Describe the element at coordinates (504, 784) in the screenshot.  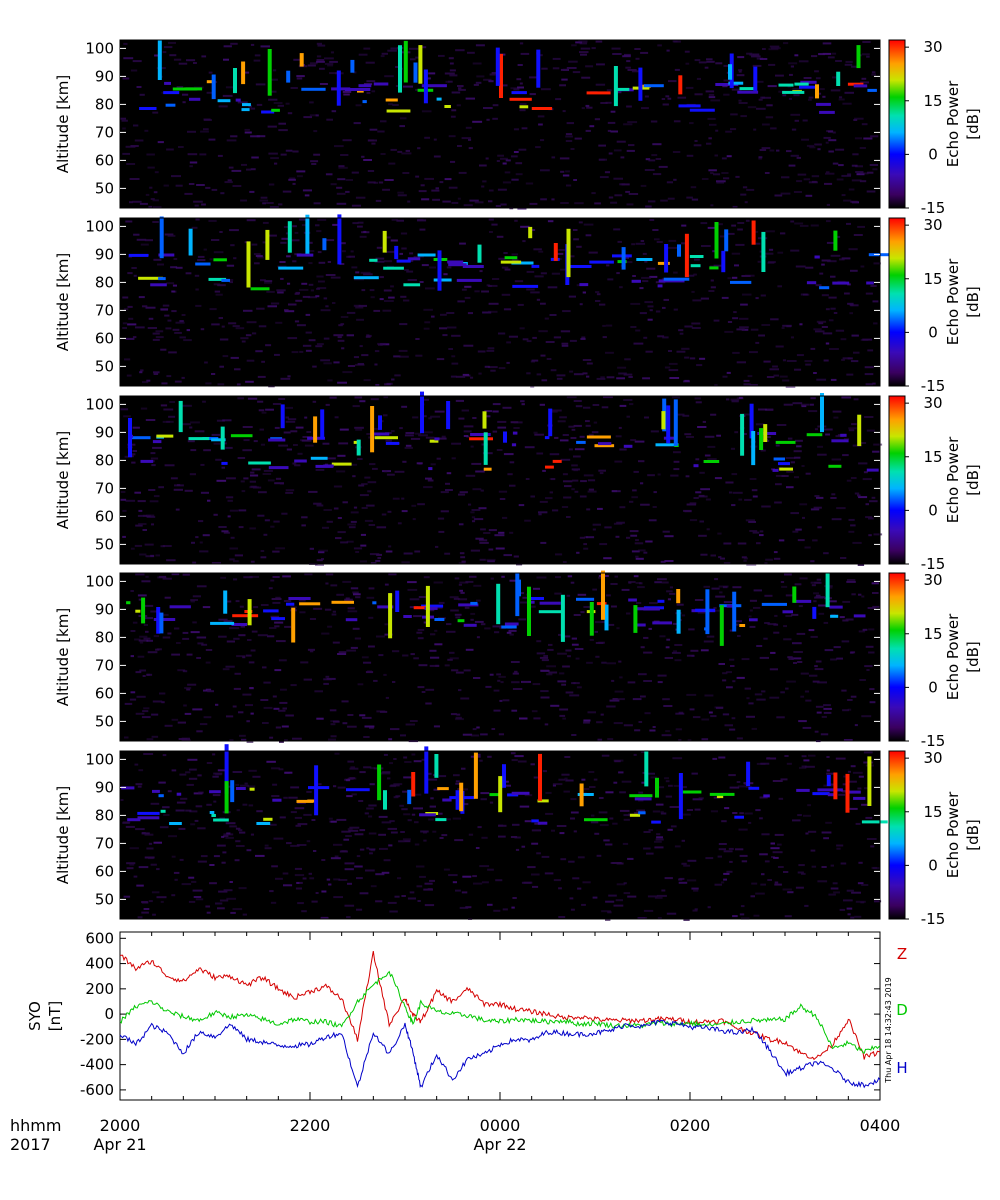
I see `heatmap-echoes` at that location.